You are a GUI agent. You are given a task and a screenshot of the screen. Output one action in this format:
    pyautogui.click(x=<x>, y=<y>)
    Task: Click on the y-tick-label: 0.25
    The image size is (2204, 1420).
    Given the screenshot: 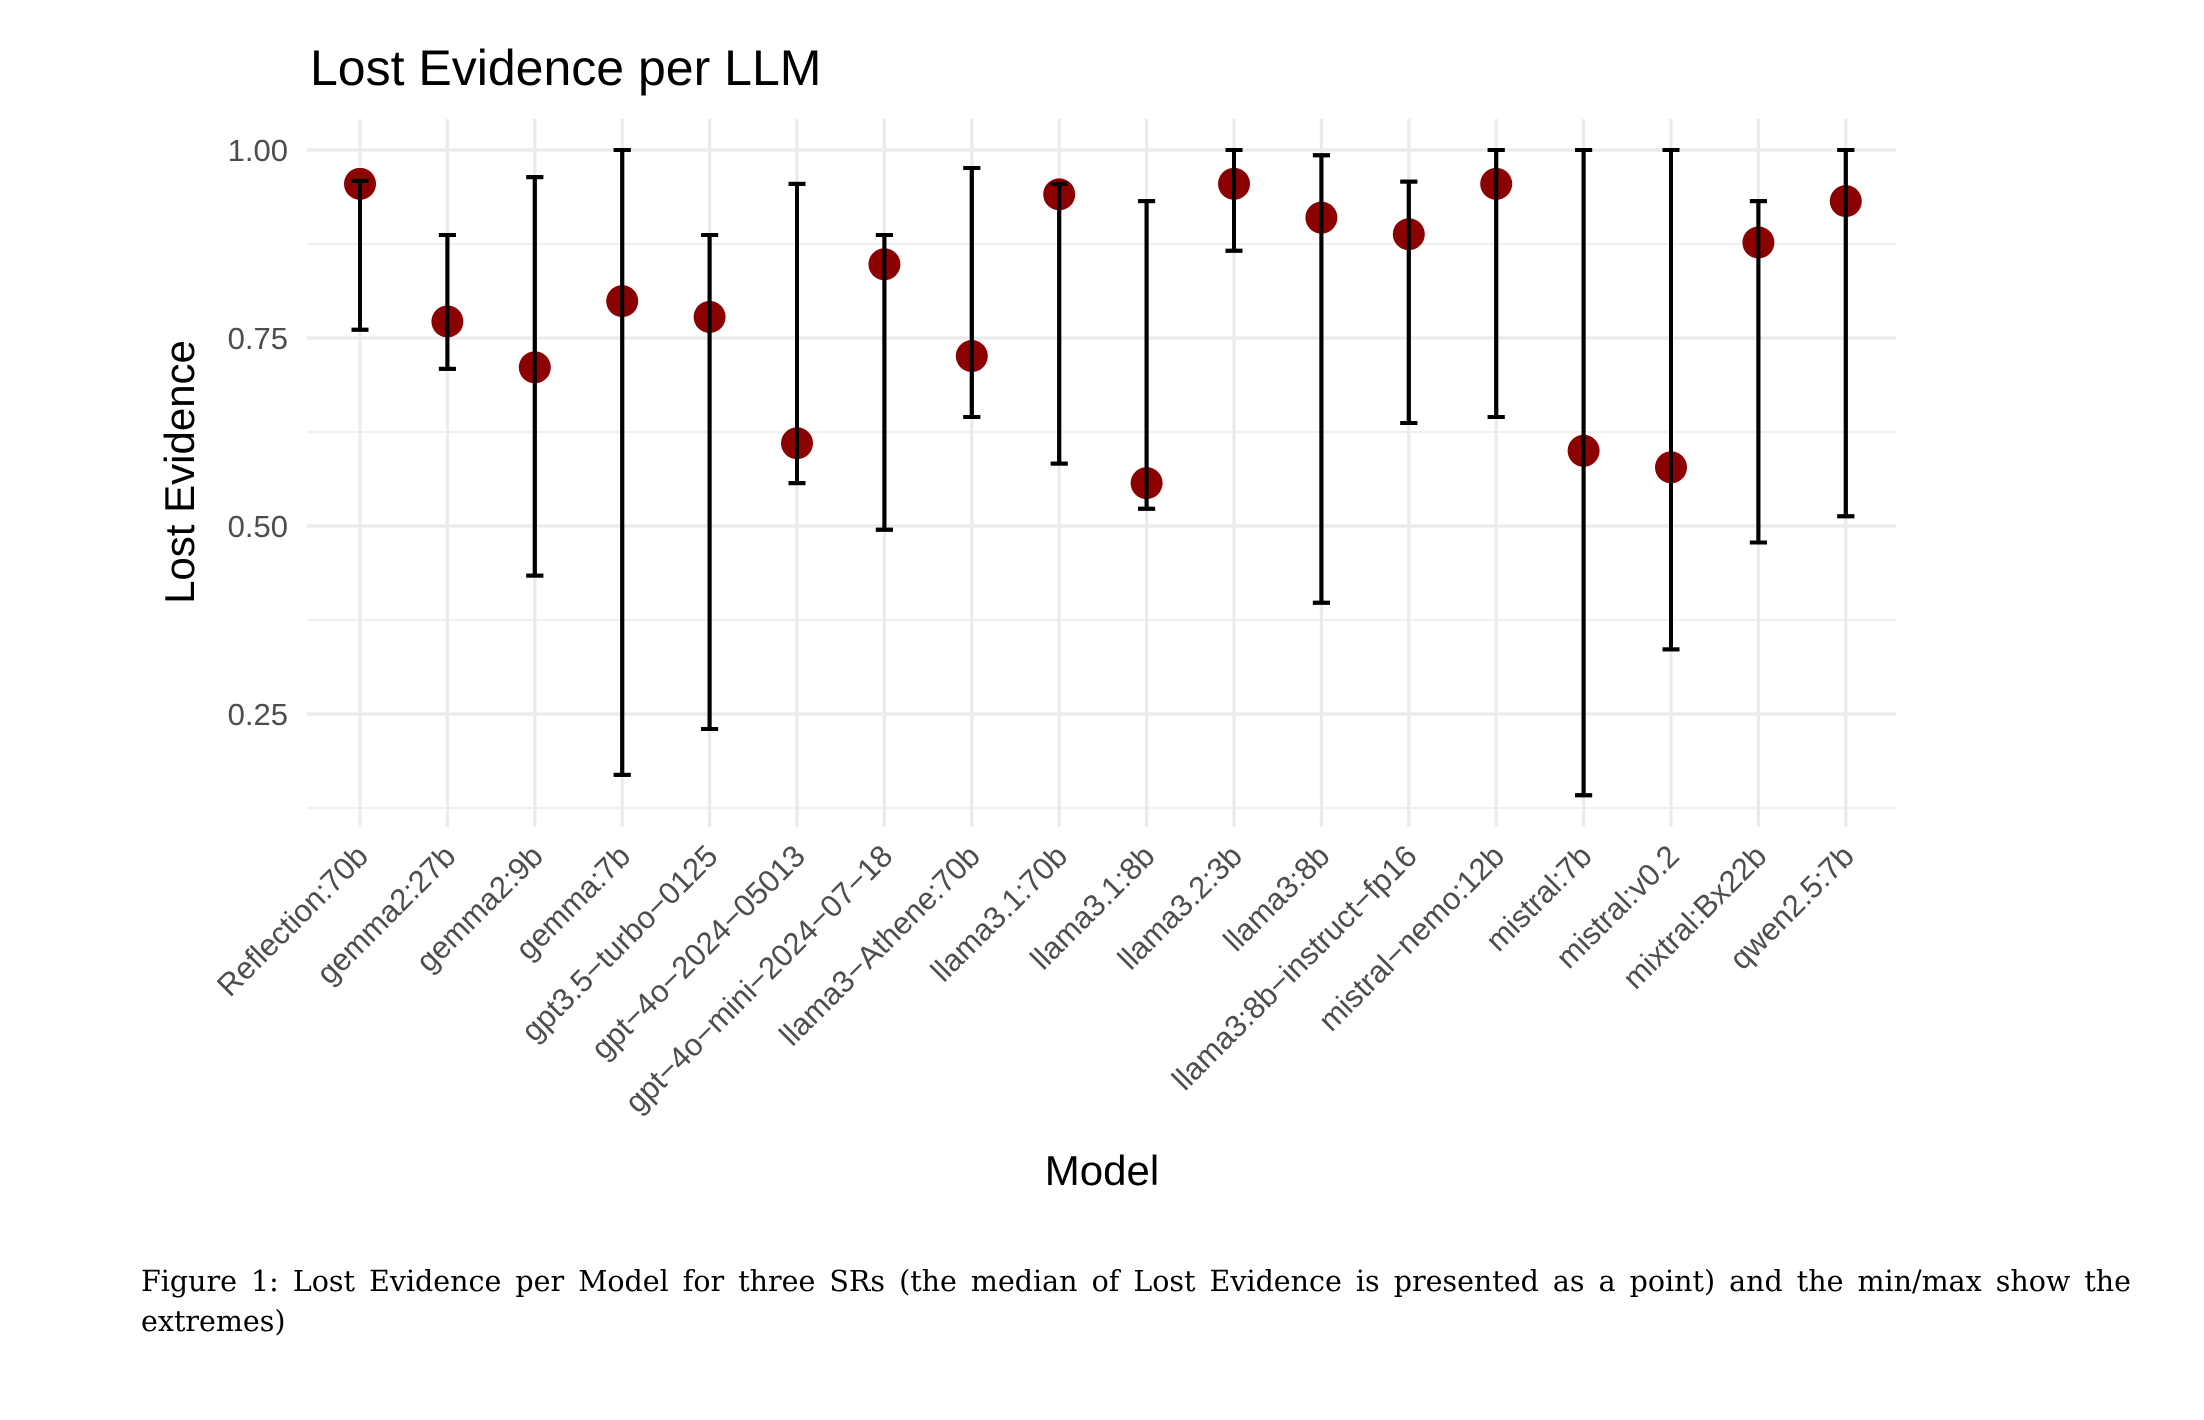 What is the action you would take?
    pyautogui.click(x=258, y=714)
    